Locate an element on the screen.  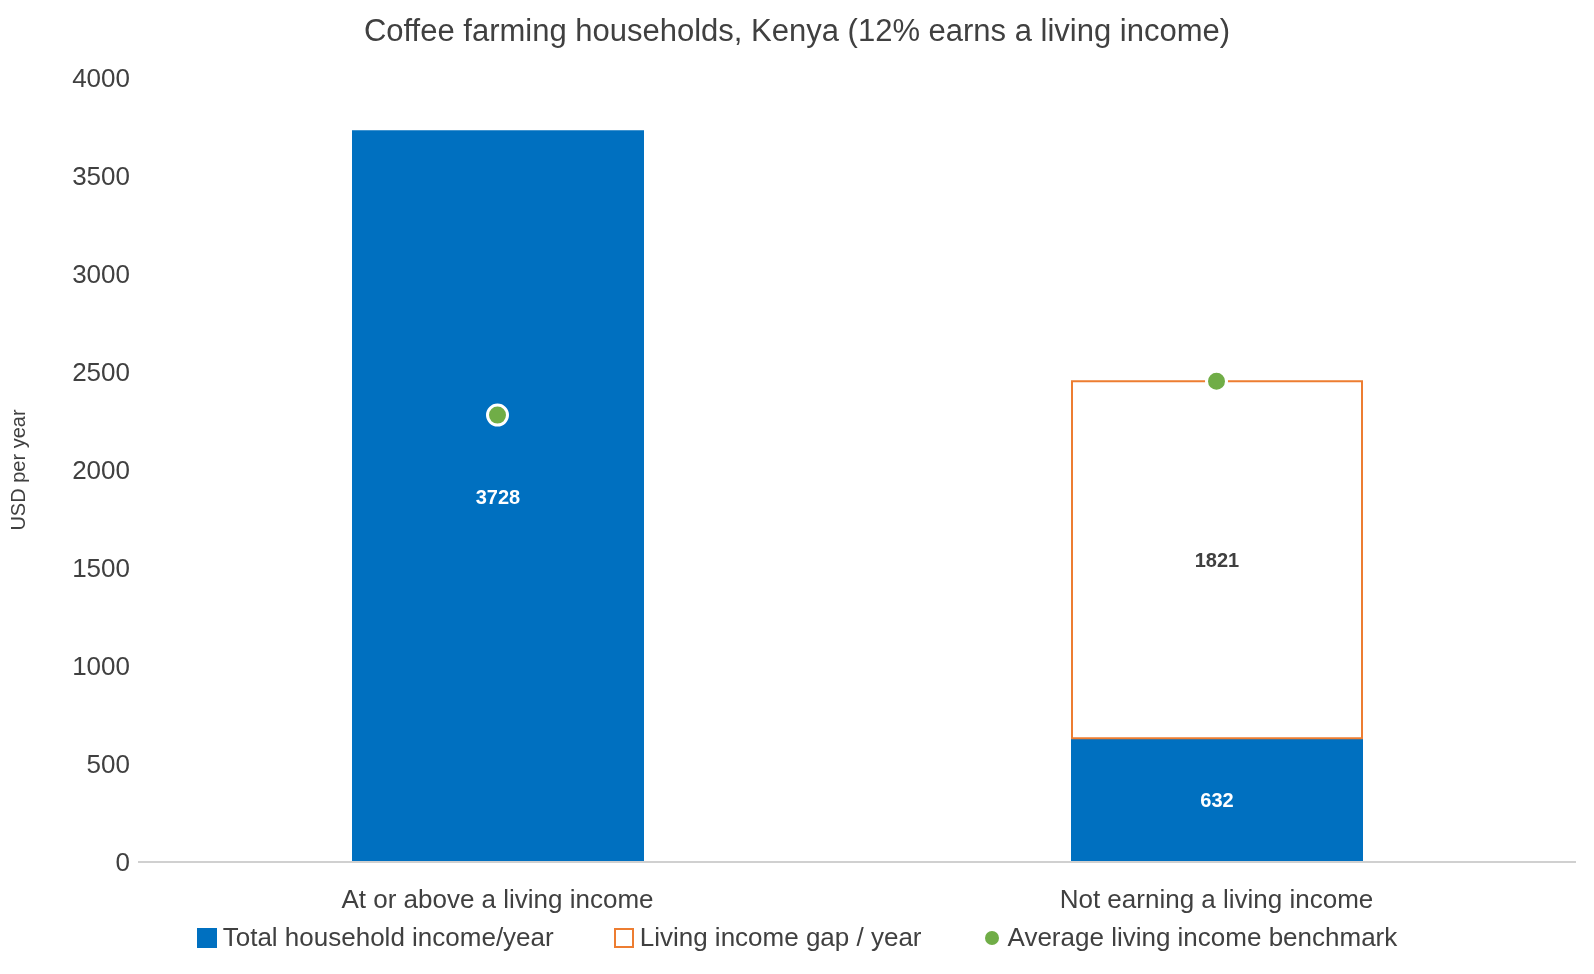
y-tick-label: 500 is located at coordinates (108, 764).